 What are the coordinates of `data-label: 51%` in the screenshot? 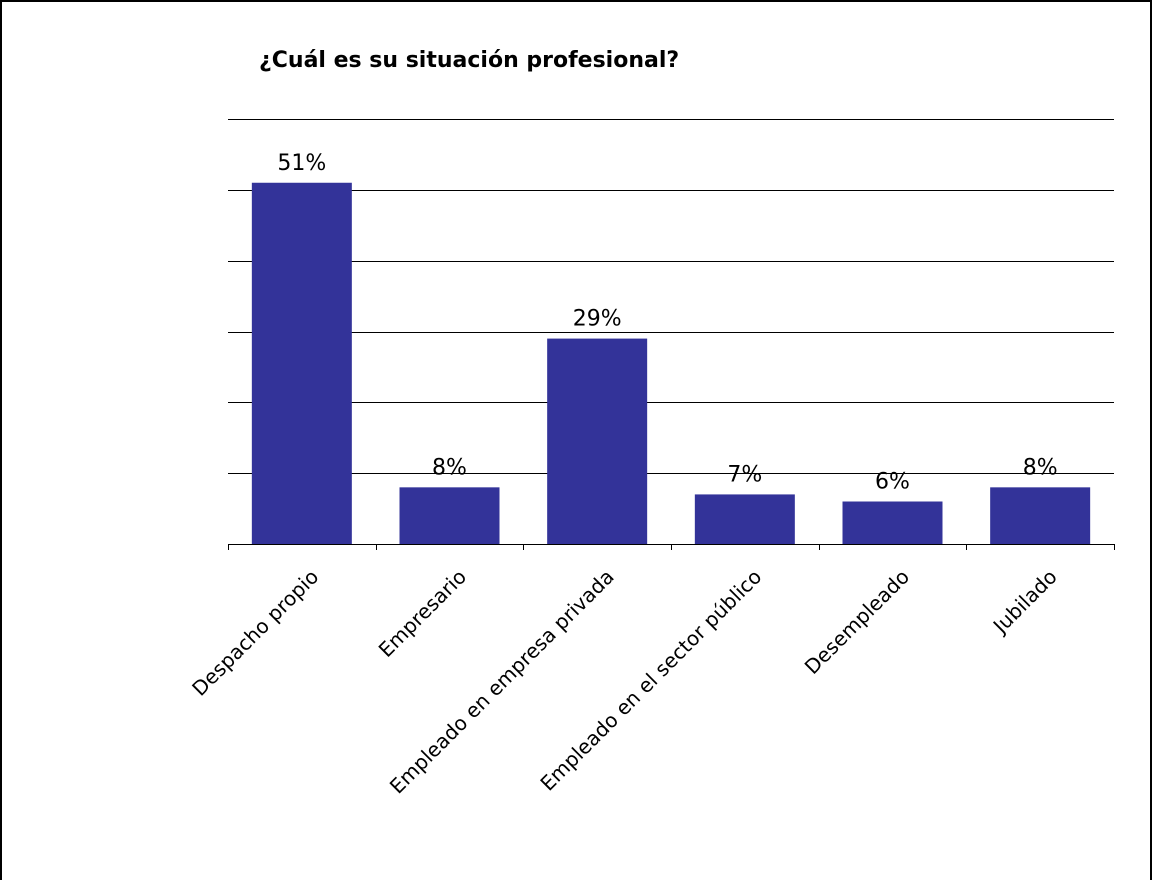 It's located at (301, 163).